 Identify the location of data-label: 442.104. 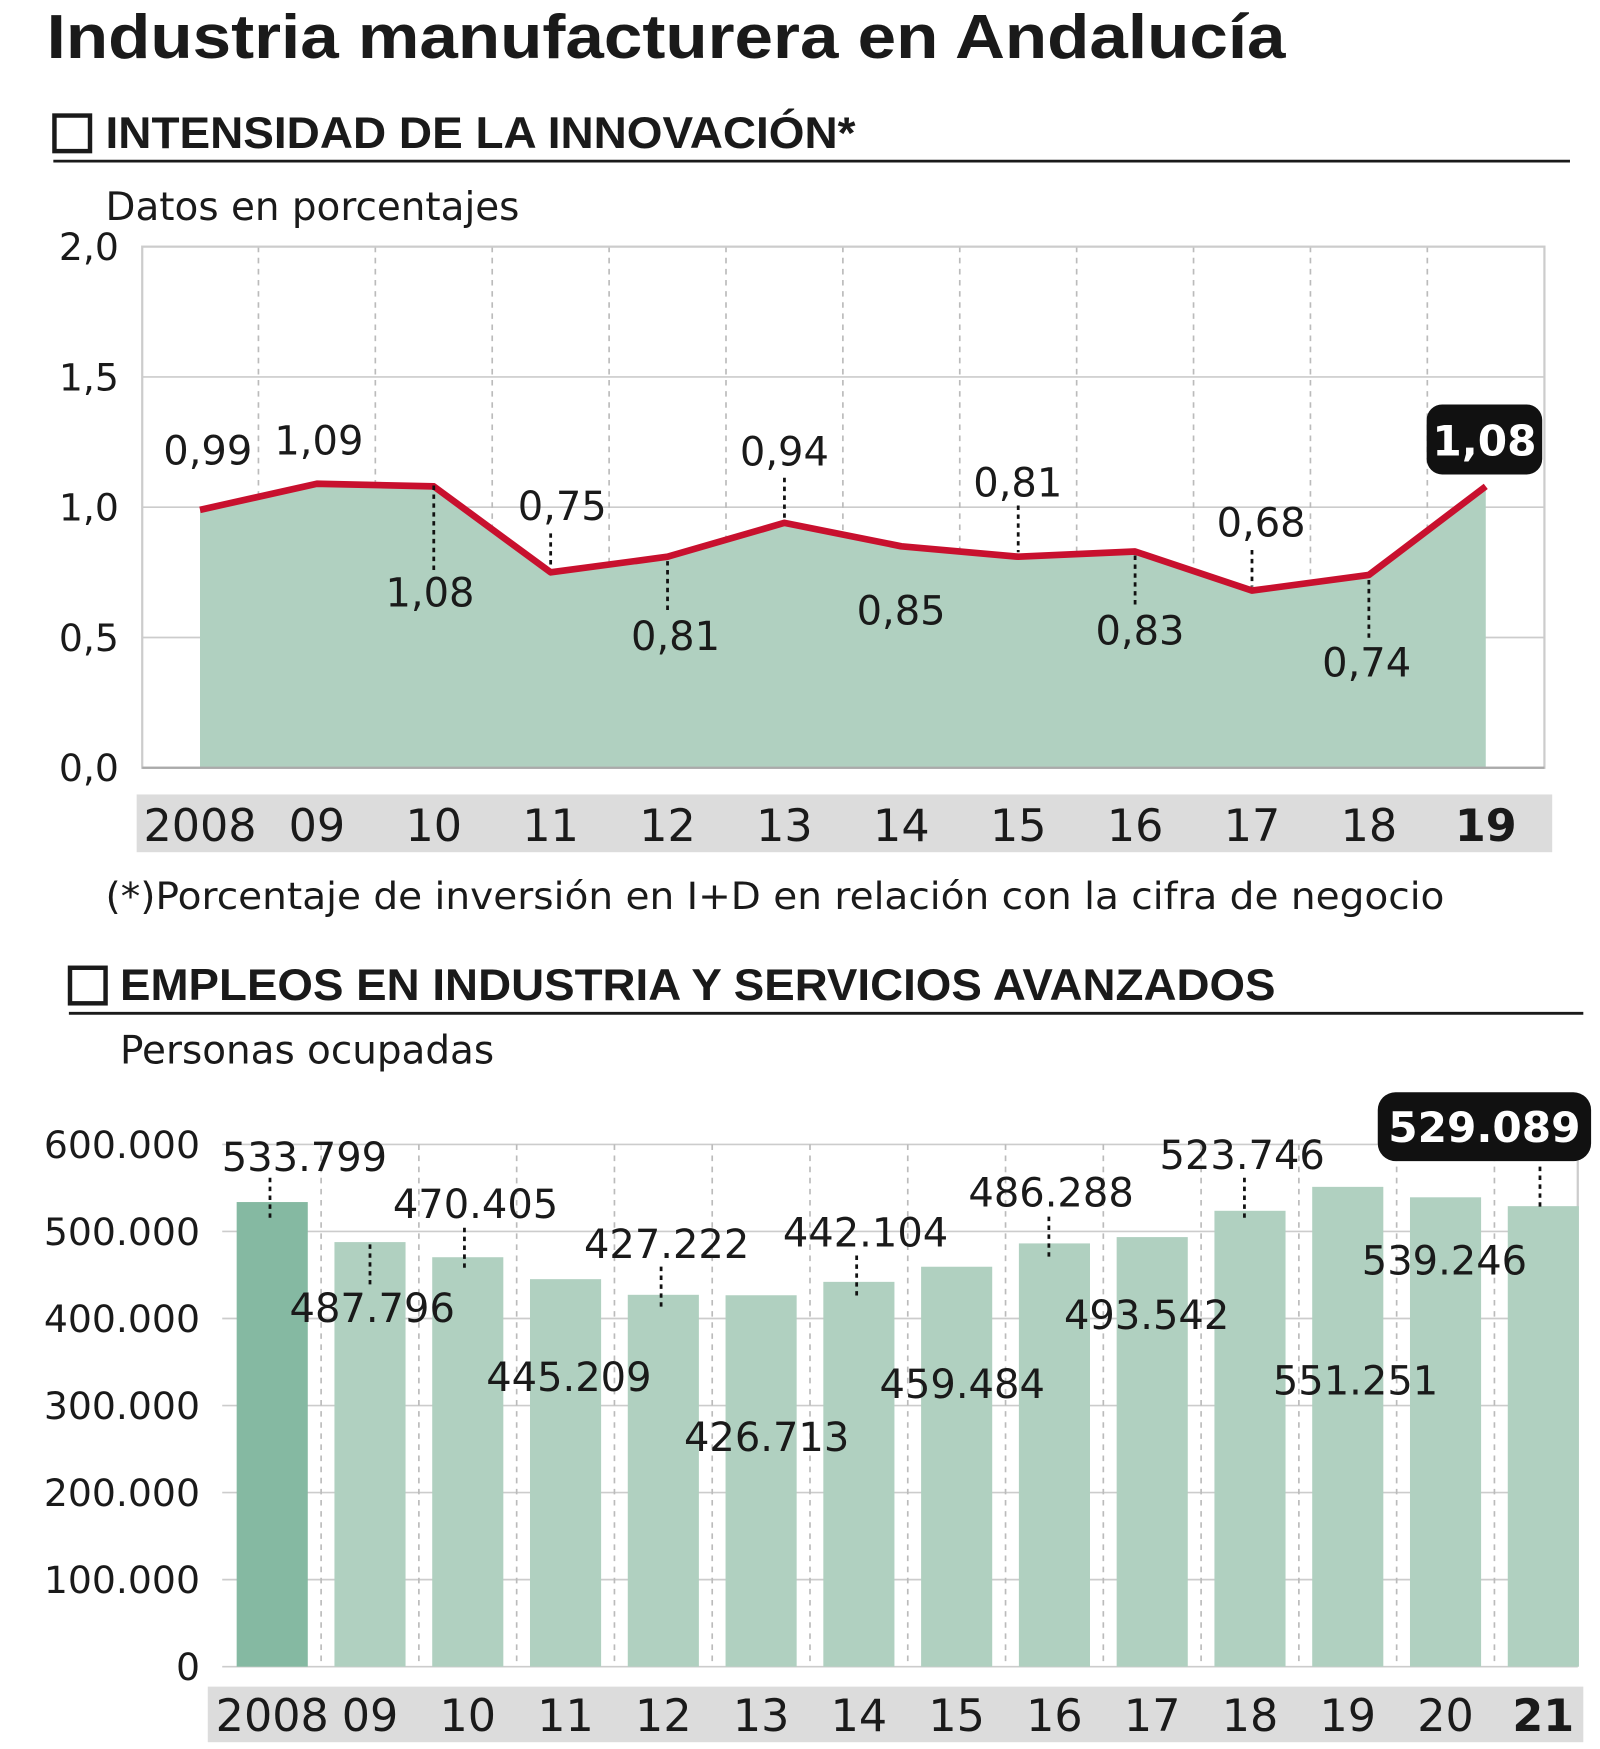
(865, 1234).